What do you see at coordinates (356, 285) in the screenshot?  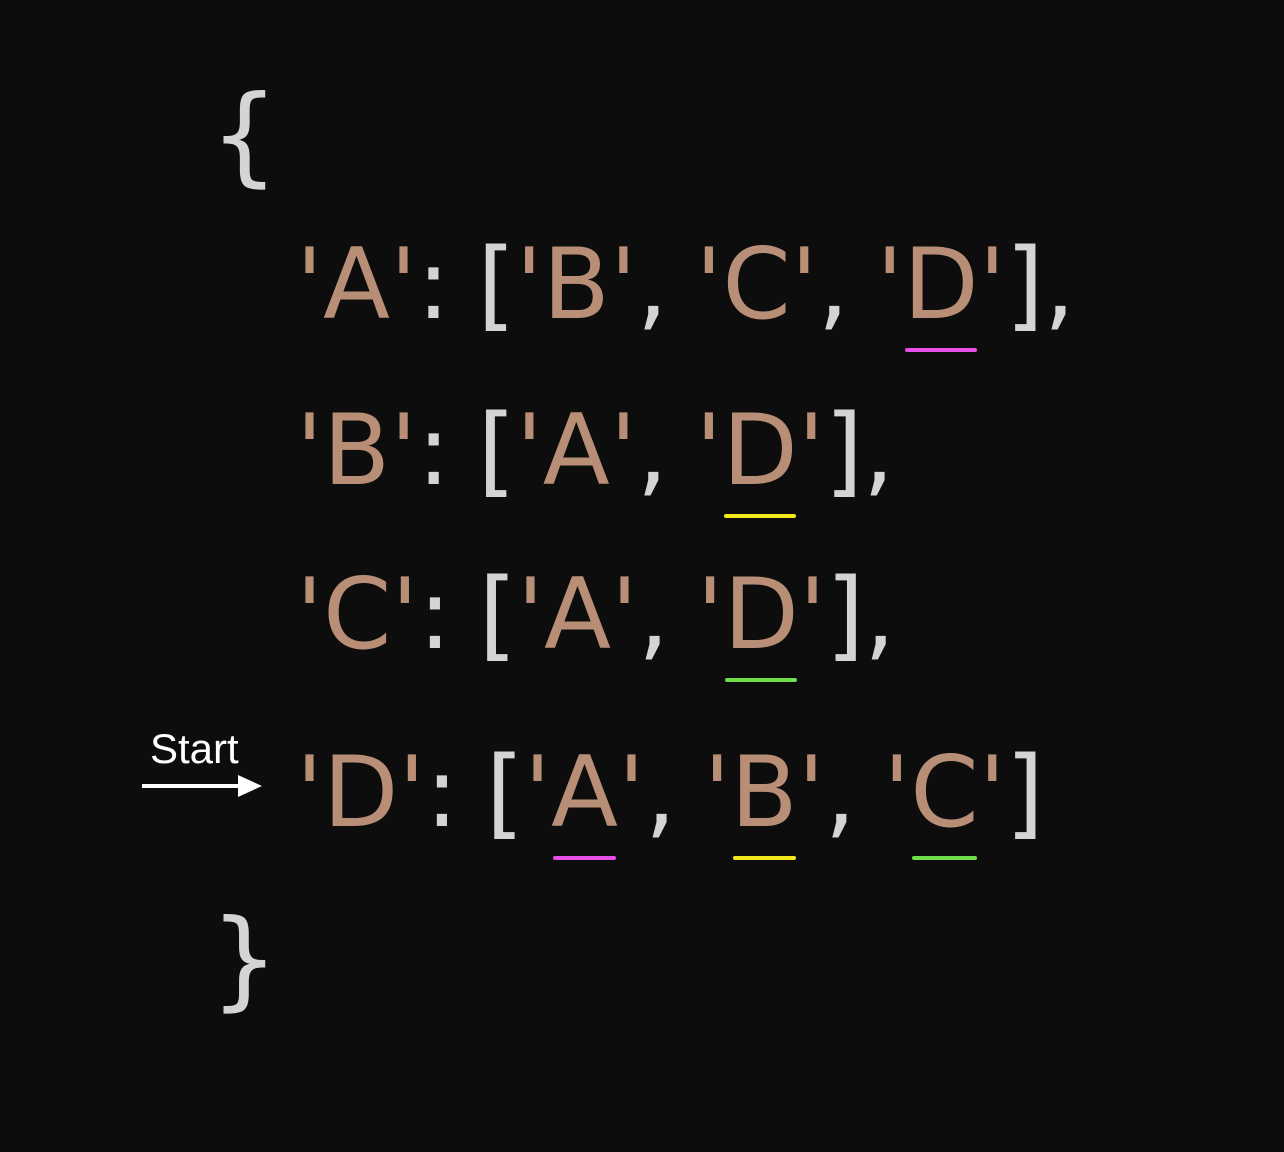 I see `entry-key: 'A'` at bounding box center [356, 285].